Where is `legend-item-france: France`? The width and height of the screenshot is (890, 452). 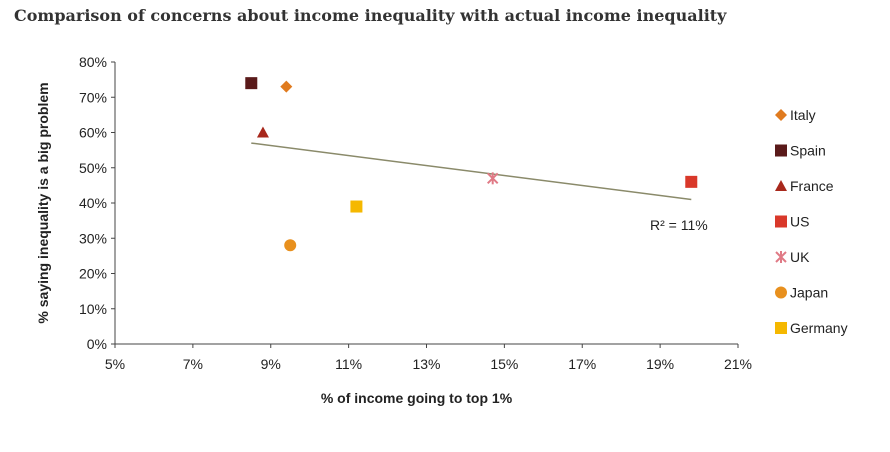
legend-item-france: France is located at coordinates (804, 186).